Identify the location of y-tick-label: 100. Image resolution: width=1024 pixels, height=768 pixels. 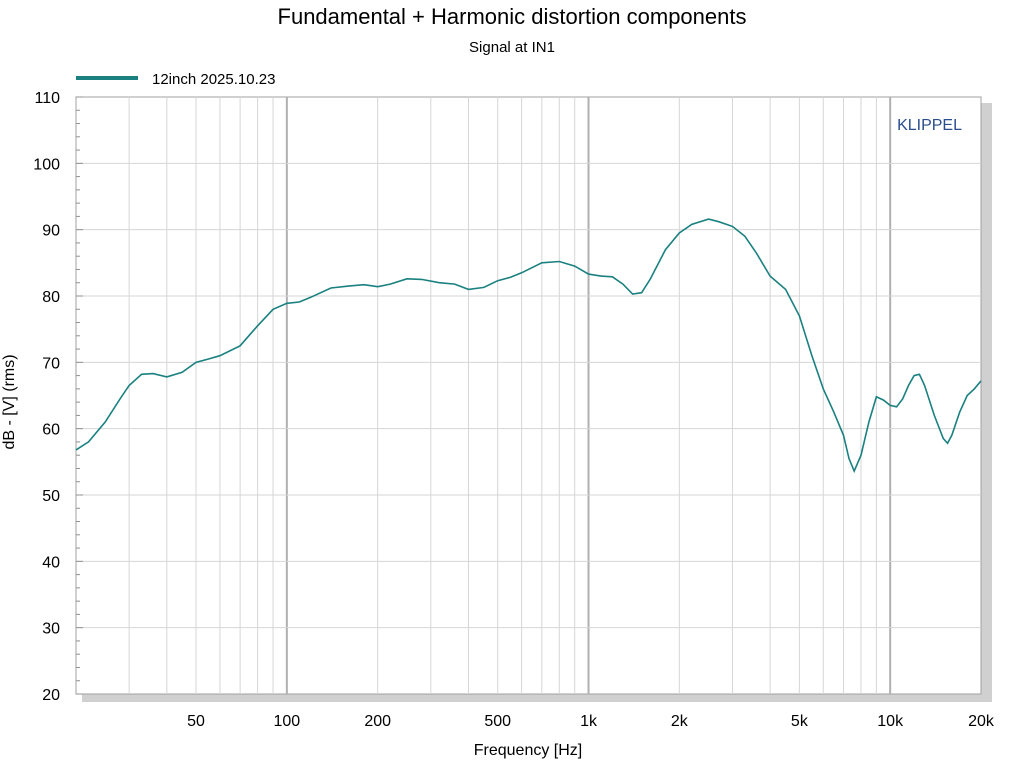
(46, 164).